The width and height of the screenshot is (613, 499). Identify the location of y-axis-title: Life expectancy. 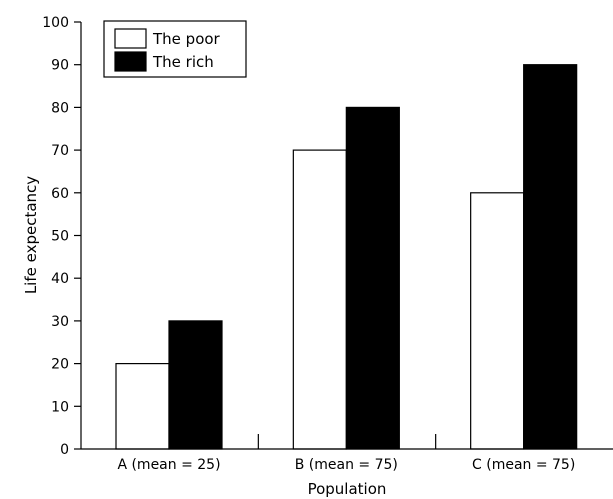
(31, 235).